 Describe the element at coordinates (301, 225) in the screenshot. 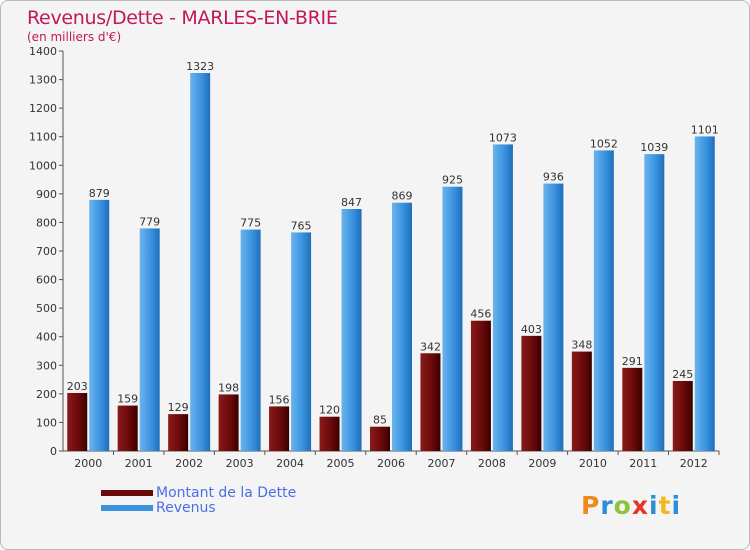

I see `data-label-revenus: 765` at that location.